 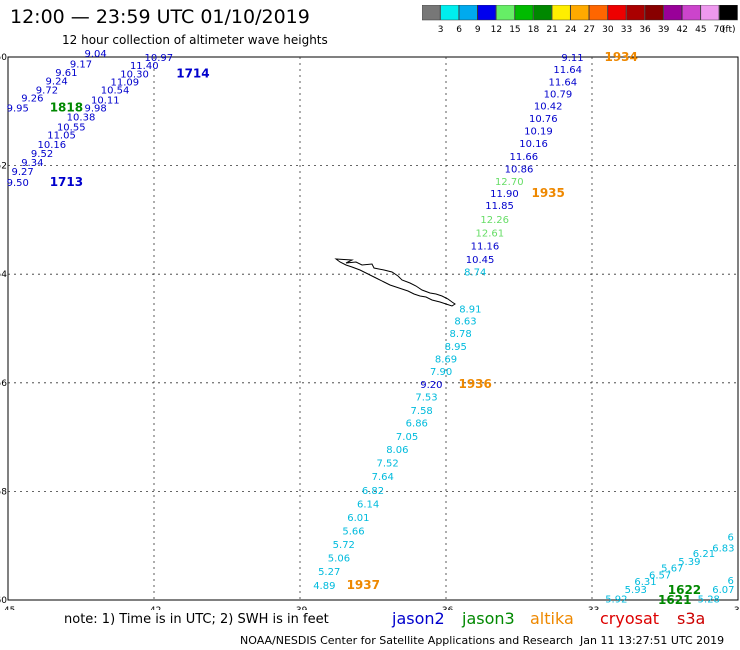 What do you see at coordinates (459, 30) in the screenshot?
I see `scale-label: 6` at bounding box center [459, 30].